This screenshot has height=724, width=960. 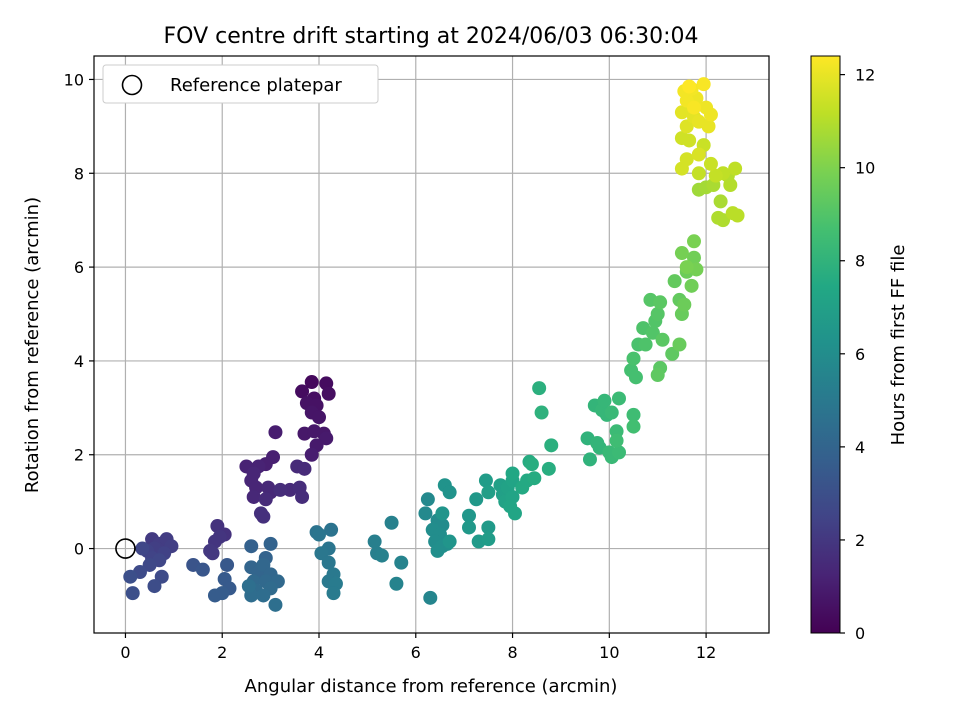 I want to click on y-tick-label: 6, so click(x=79, y=267).